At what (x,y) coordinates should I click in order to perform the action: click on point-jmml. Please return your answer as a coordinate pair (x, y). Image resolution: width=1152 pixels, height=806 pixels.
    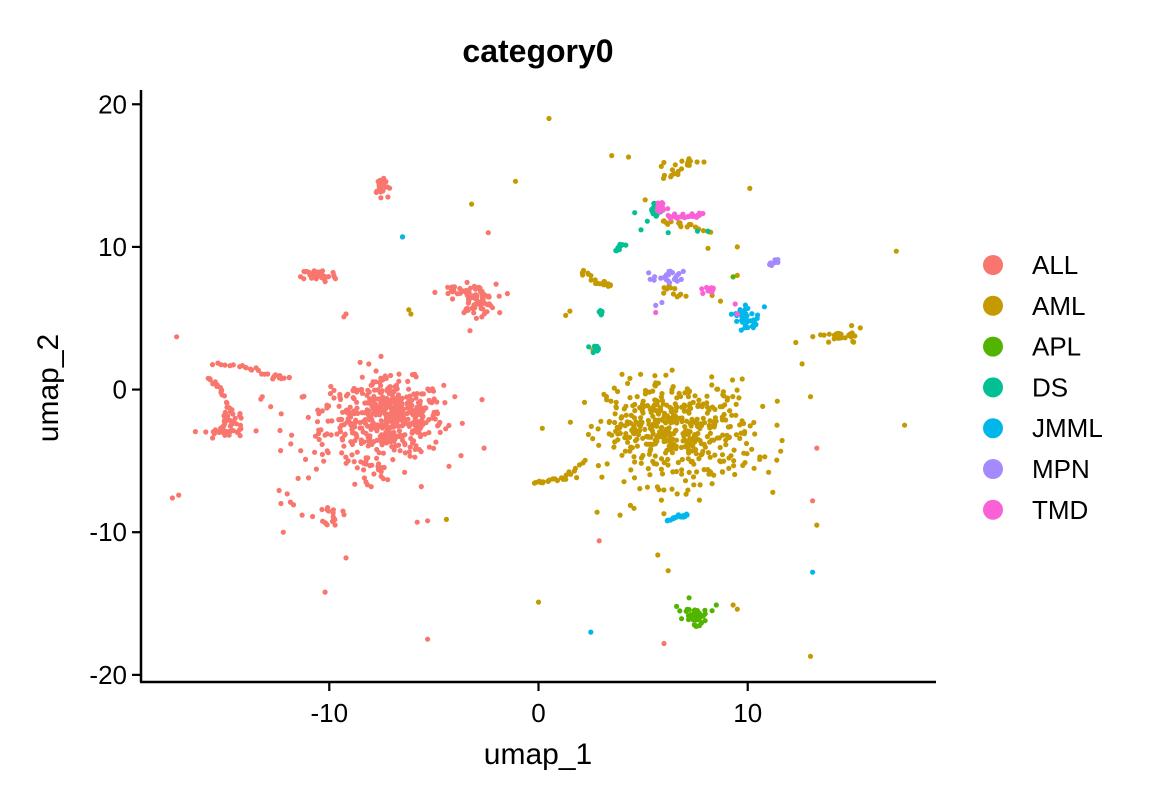
    Looking at the image, I should click on (402, 237).